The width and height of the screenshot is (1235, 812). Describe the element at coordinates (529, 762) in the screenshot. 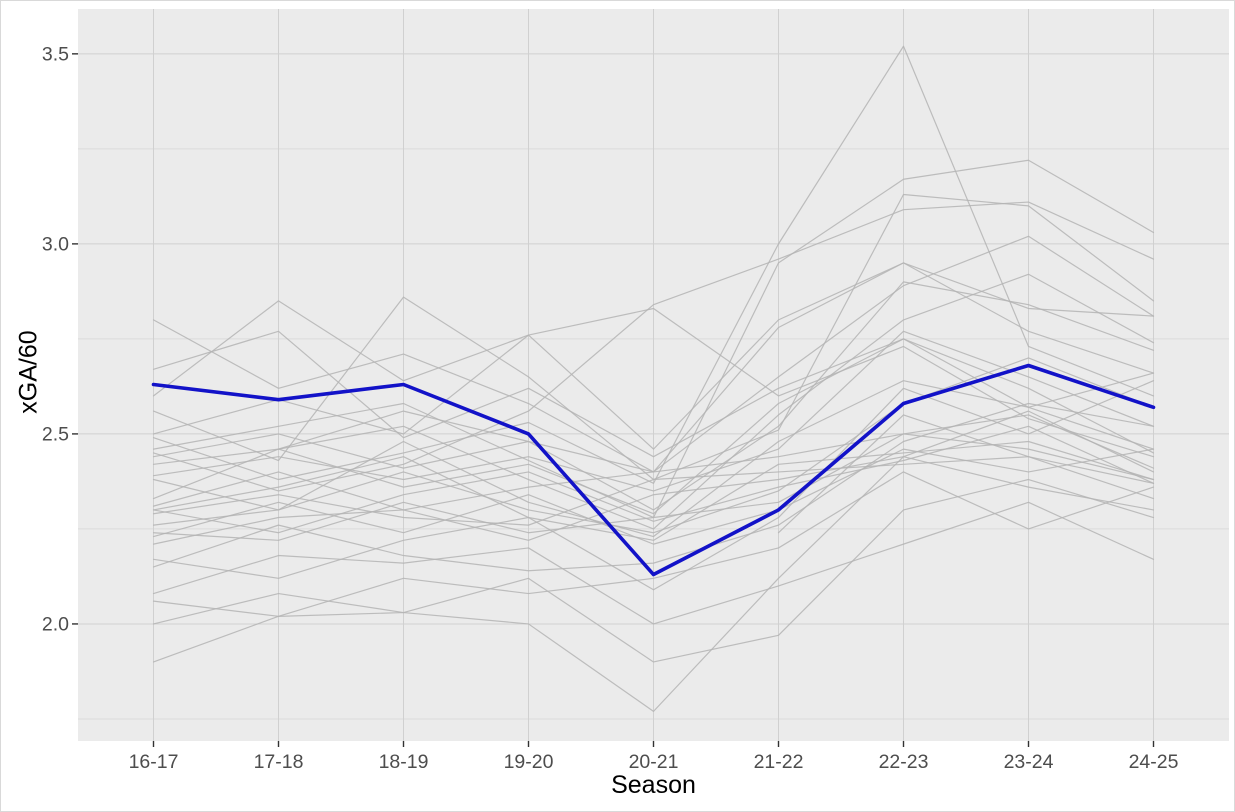

I see `x-tick-label: 19-20` at that location.